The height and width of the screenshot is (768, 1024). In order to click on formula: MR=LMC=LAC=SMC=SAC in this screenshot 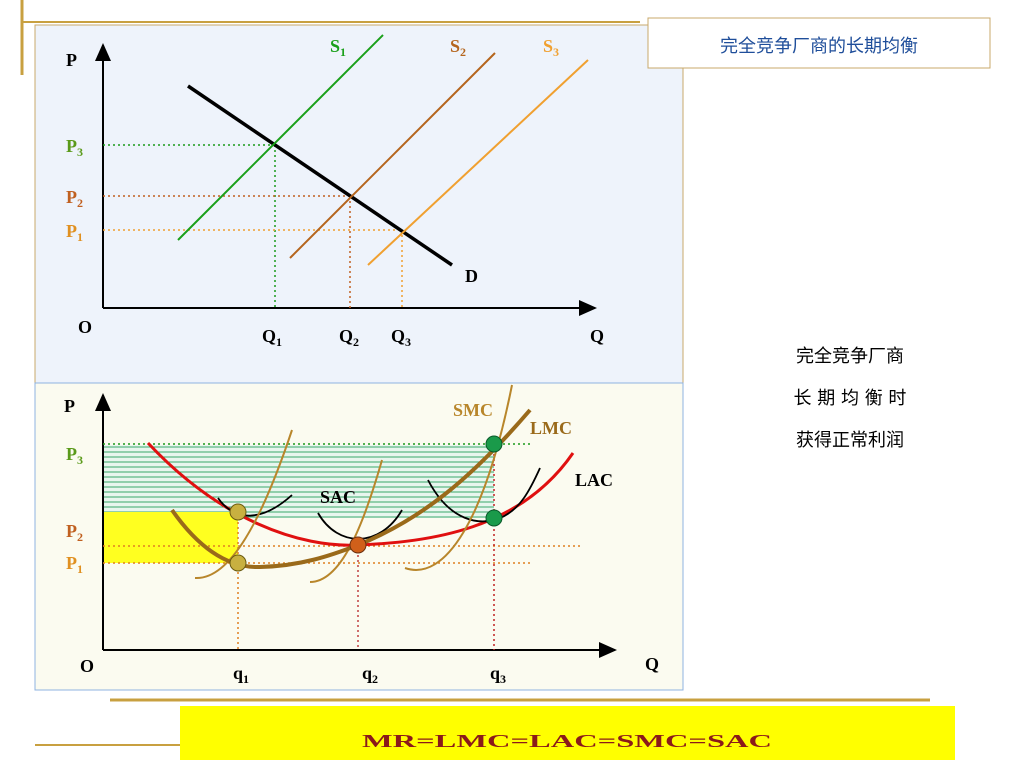, I will do `click(567, 741)`.